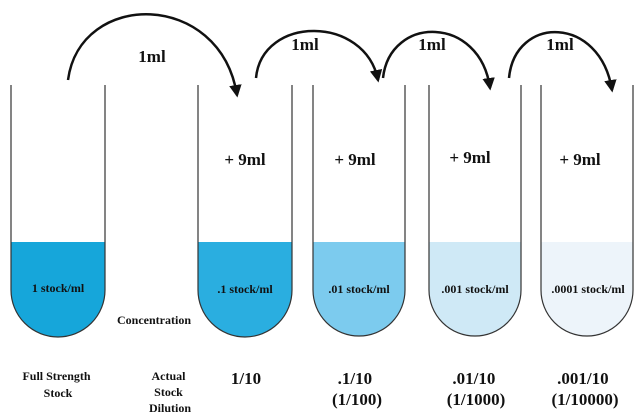 The width and height of the screenshot is (634, 412). Describe the element at coordinates (58, 393) in the screenshot. I see `dilution-line: Stock` at that location.